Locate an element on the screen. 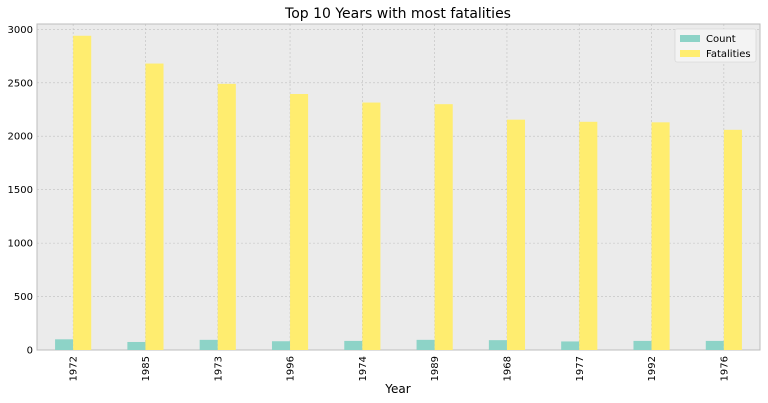 The height and width of the screenshot is (403, 768). bar-count-1989 is located at coordinates (425, 344).